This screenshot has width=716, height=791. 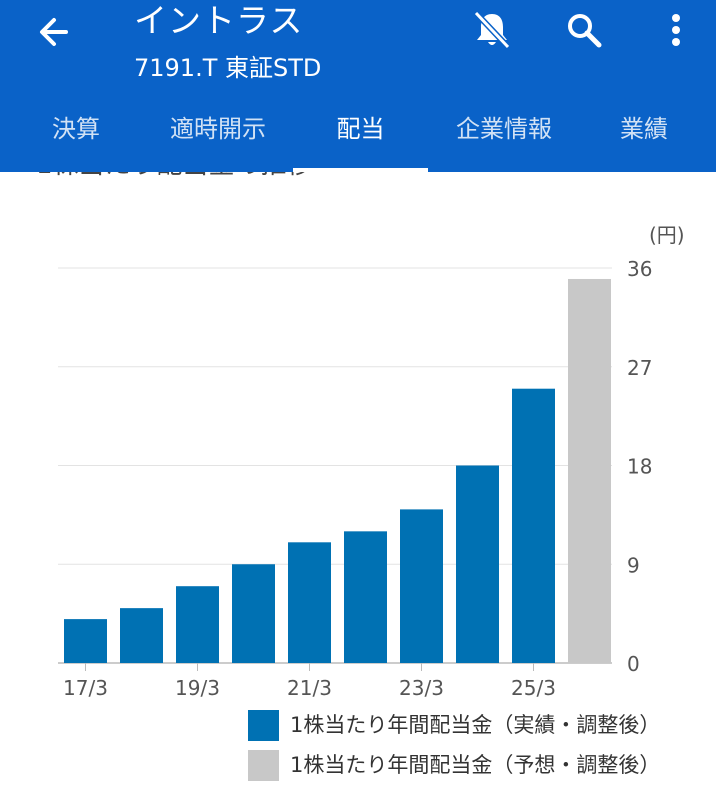 What do you see at coordinates (475, 725) in the screenshot?
I see `legend-label-actual: 1株当たり年間配当金（実績・調整後）` at bounding box center [475, 725].